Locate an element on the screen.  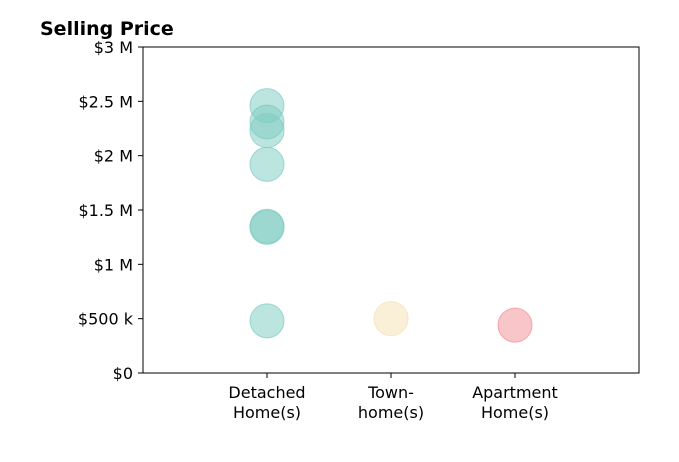
chart-title: Selling Price is located at coordinates (107, 29).